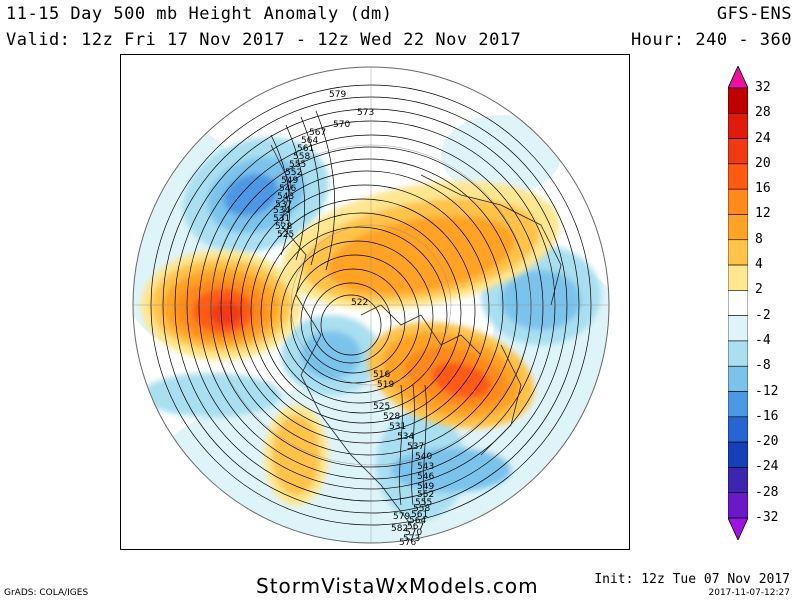 The width and height of the screenshot is (800, 600). I want to click on colorbar-label: 2, so click(759, 290).